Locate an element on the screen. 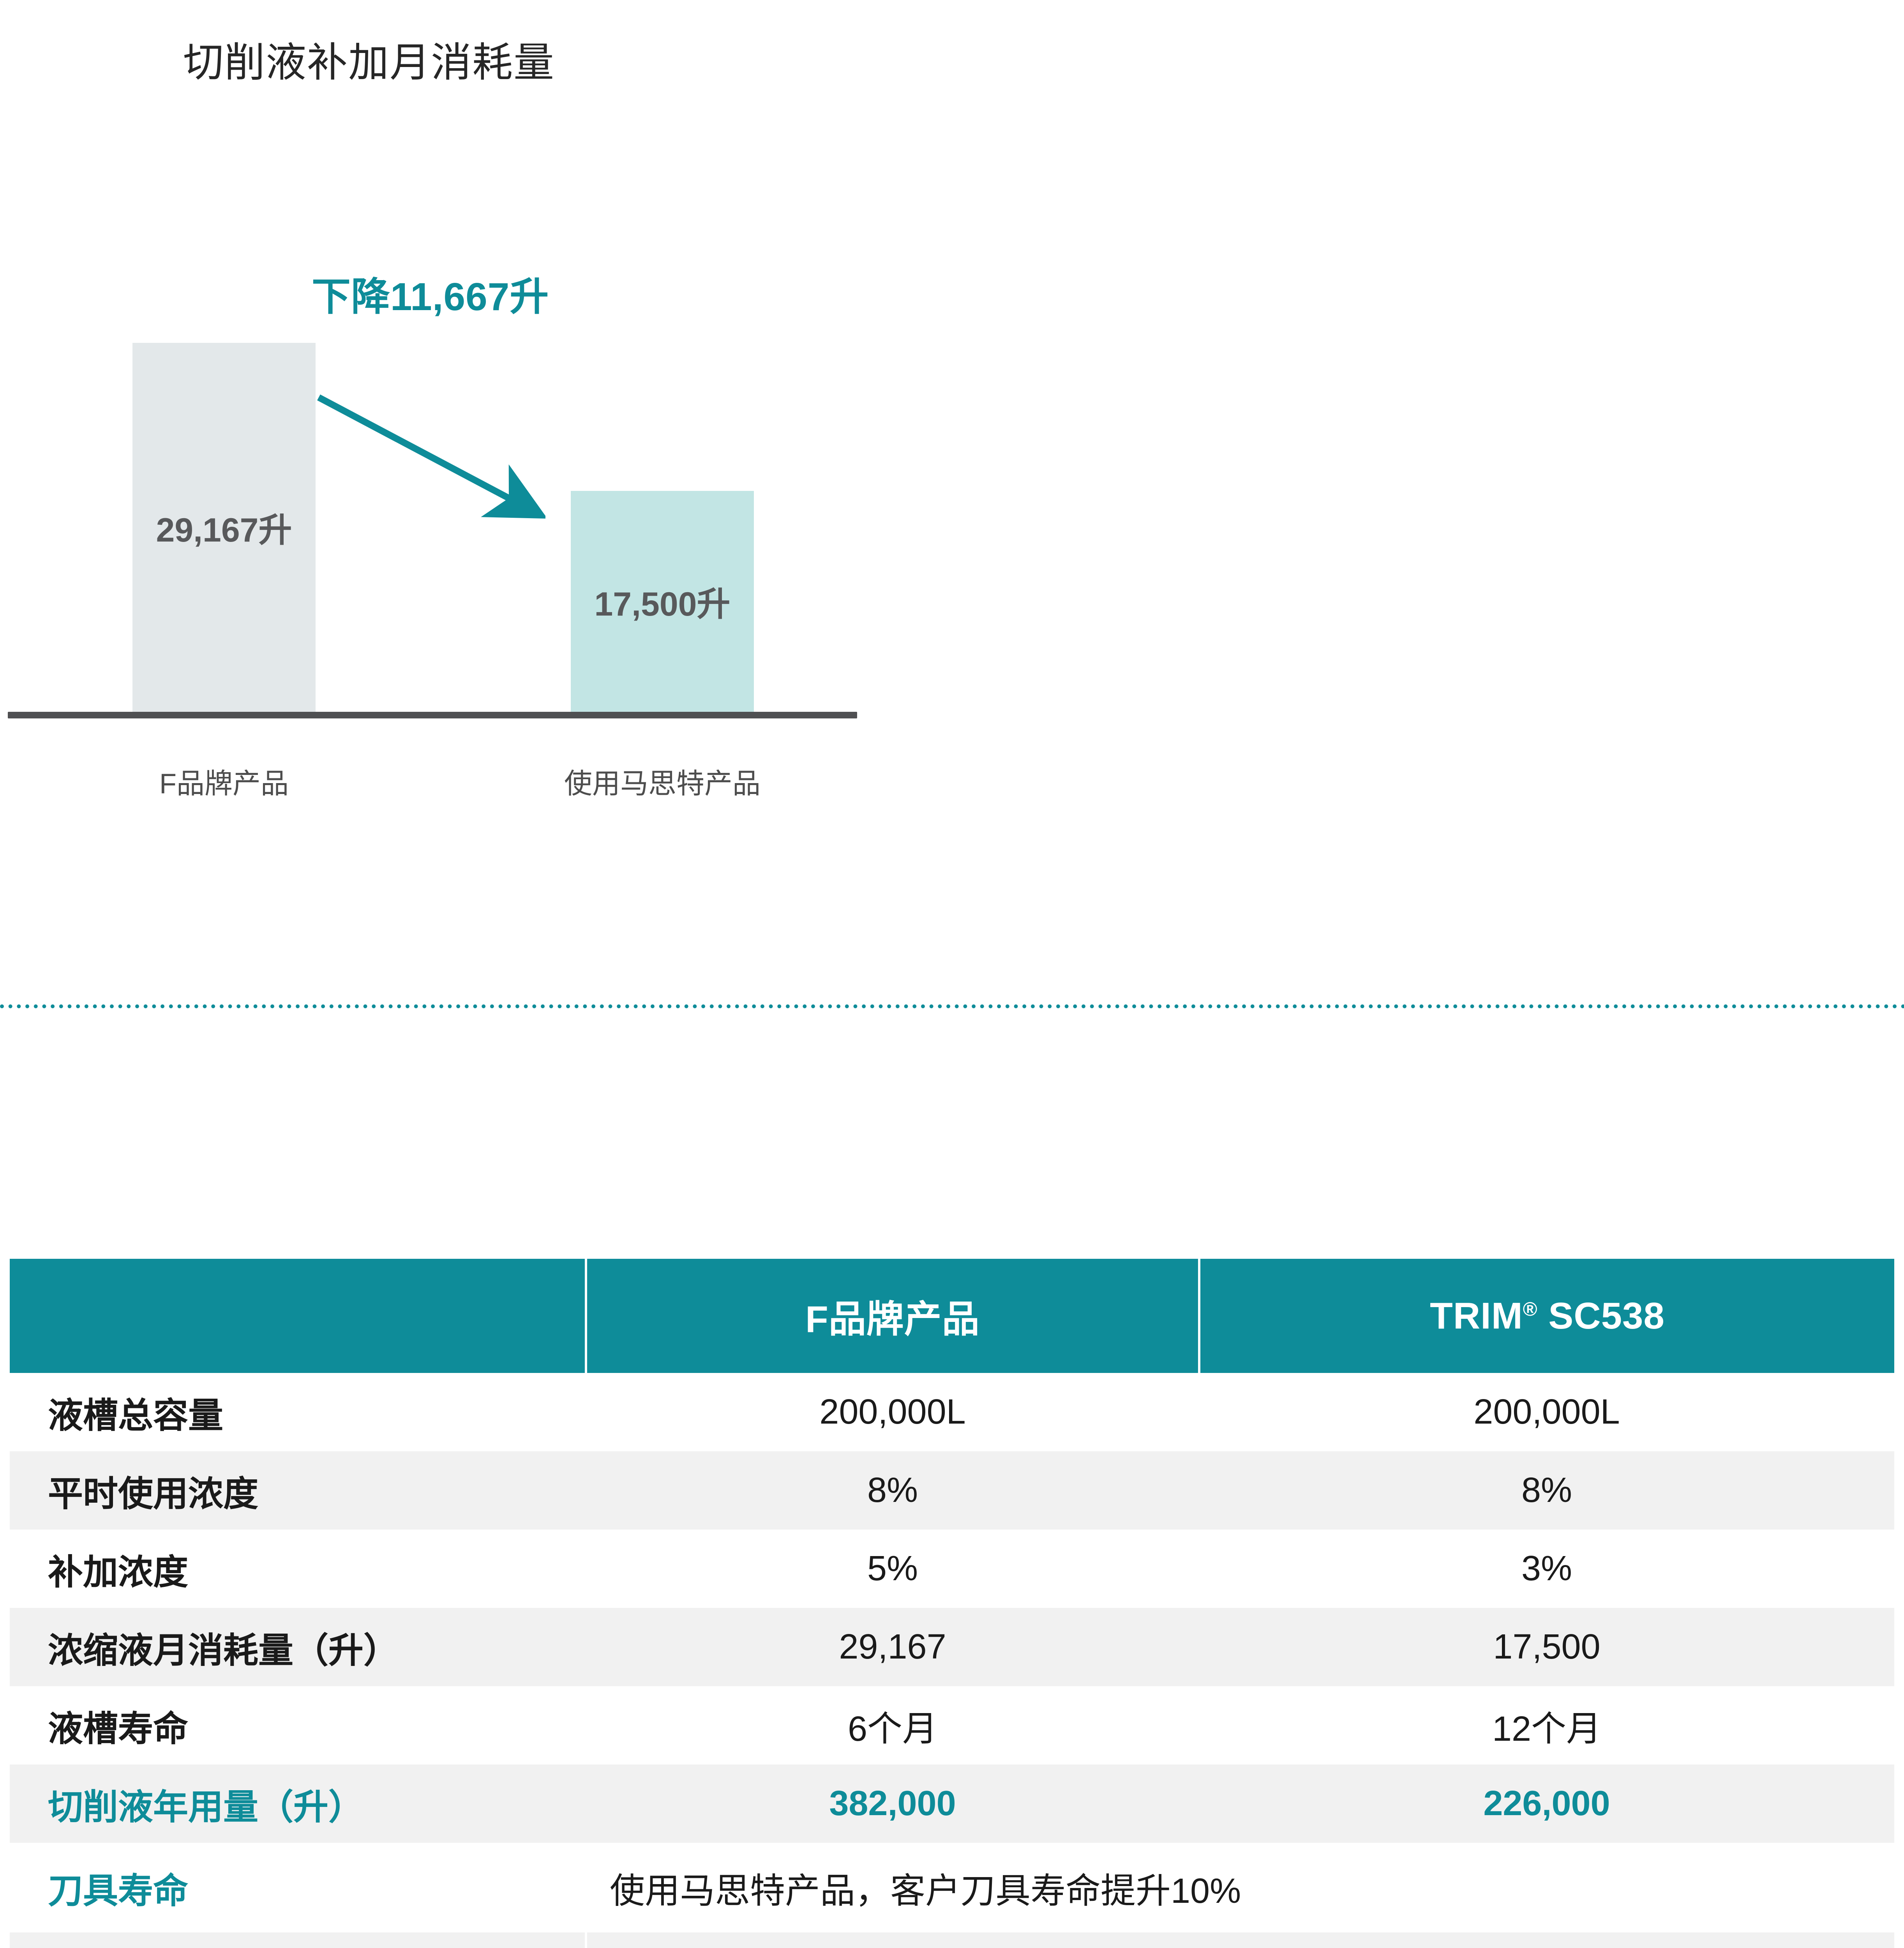  row-label: 产量 is located at coordinates (298, 1940).